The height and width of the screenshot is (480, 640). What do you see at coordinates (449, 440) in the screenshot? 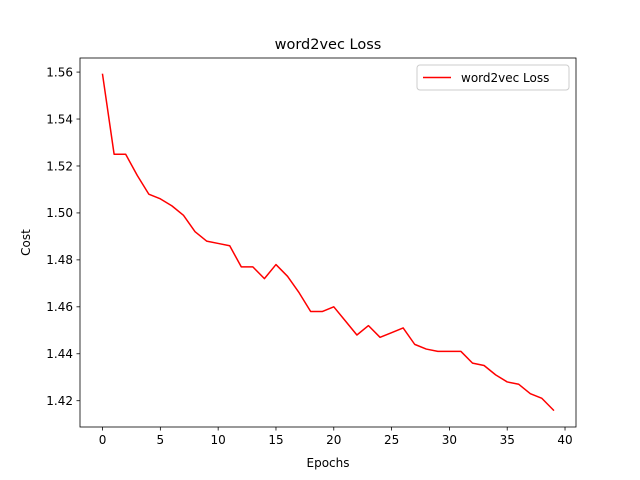
I see `x-tick-label: 30` at bounding box center [449, 440].